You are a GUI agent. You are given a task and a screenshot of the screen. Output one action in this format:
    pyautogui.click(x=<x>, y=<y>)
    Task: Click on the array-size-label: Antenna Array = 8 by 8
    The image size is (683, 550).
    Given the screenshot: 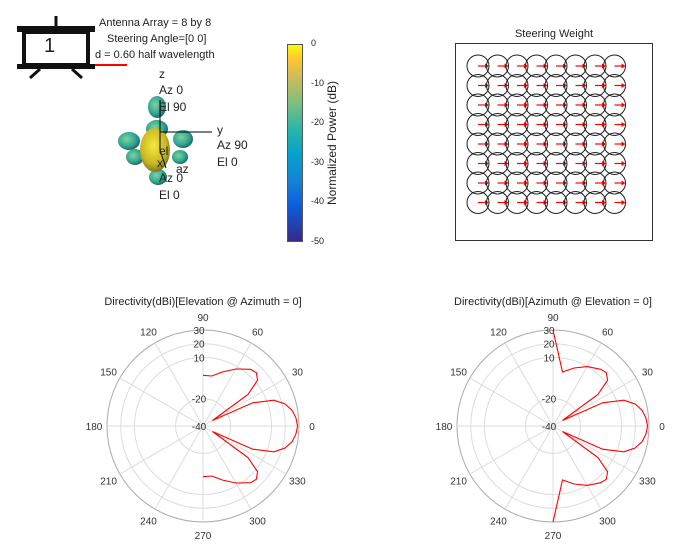 What is the action you would take?
    pyautogui.click(x=155, y=23)
    